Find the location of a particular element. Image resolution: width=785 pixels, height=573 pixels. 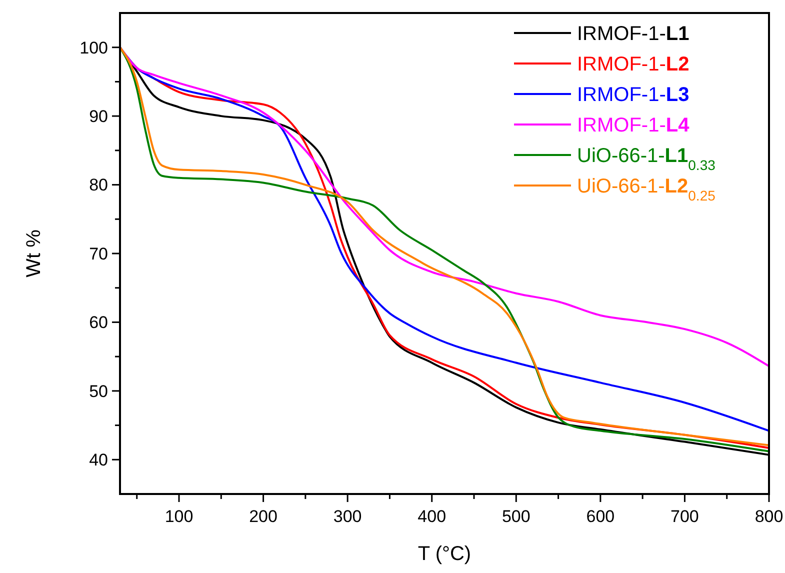

x-tick-label: 100 is located at coordinates (179, 516).